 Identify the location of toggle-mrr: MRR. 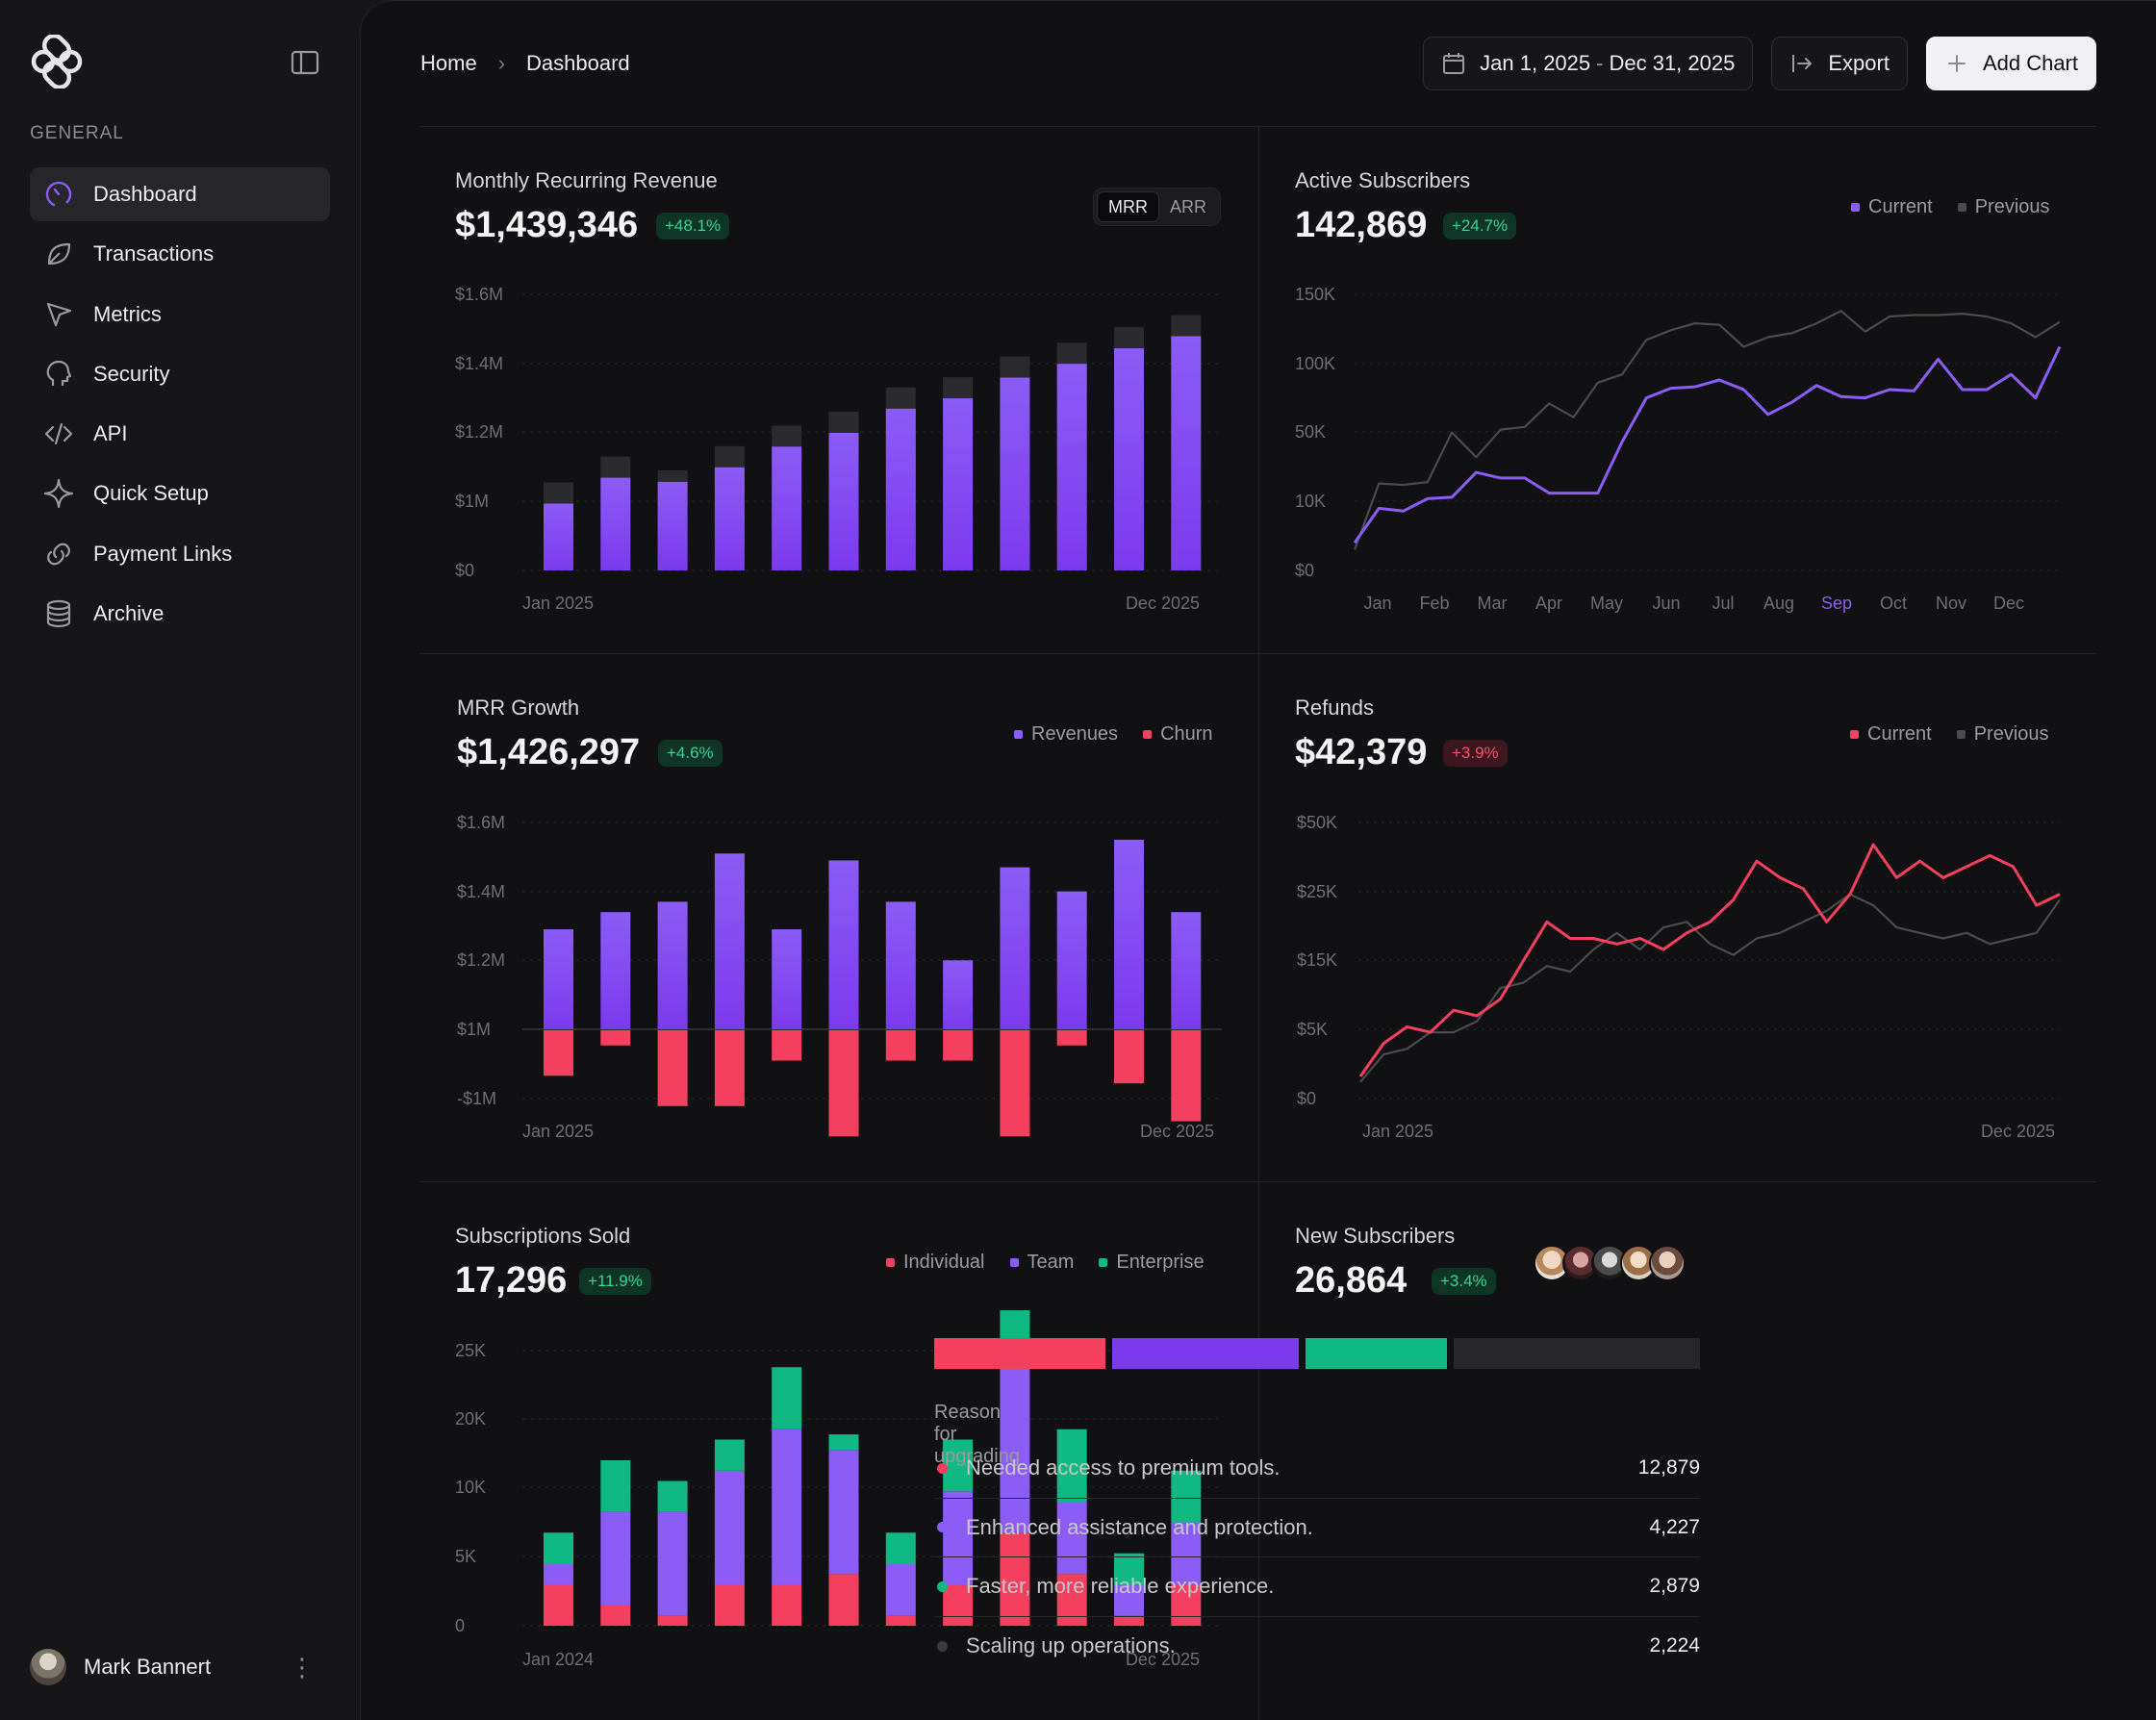
(1128, 206).